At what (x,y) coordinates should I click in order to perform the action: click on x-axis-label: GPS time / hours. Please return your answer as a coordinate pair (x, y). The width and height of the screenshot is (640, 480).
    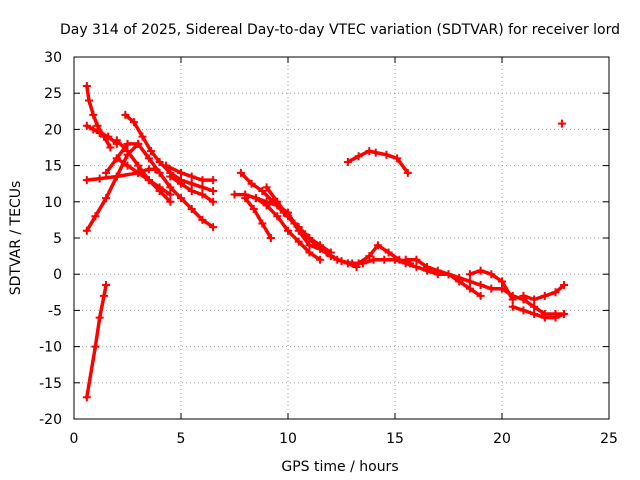
    Looking at the image, I should click on (339, 467).